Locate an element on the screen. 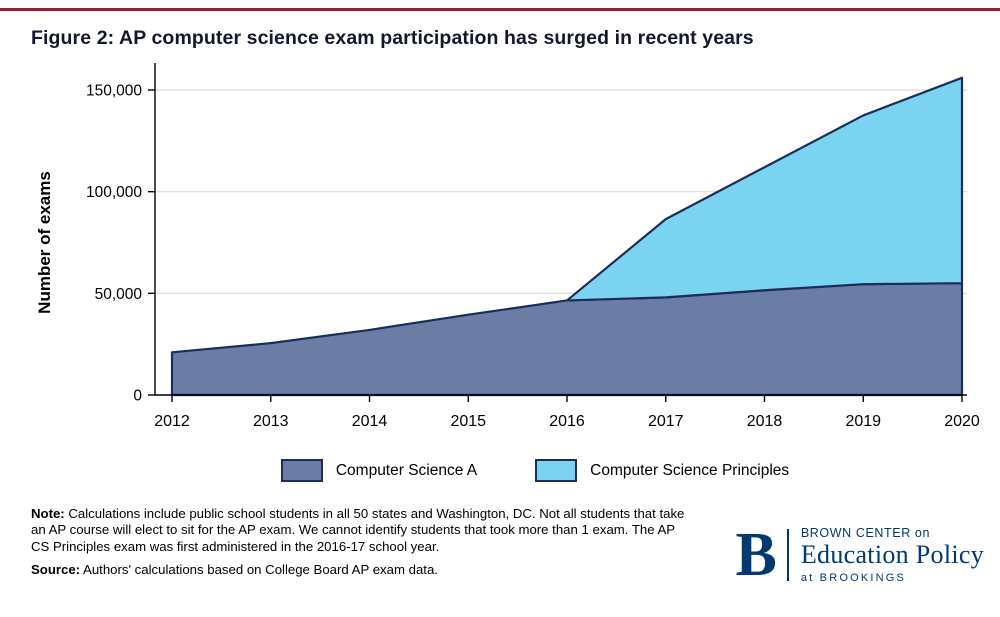 The image size is (1000, 617). svg-text: 50,000 is located at coordinates (119, 294).